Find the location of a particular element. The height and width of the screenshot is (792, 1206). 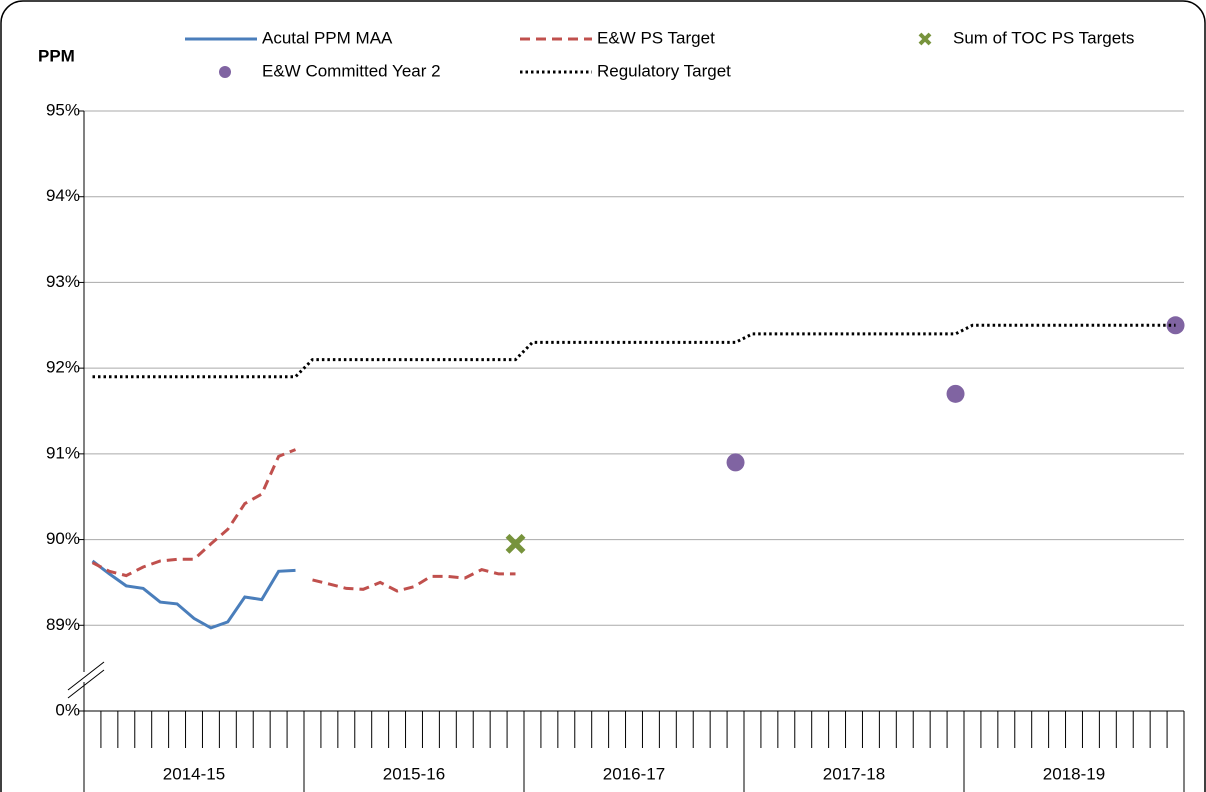

legend-label: Sum of TOC PS Targets is located at coordinates (1043, 37).